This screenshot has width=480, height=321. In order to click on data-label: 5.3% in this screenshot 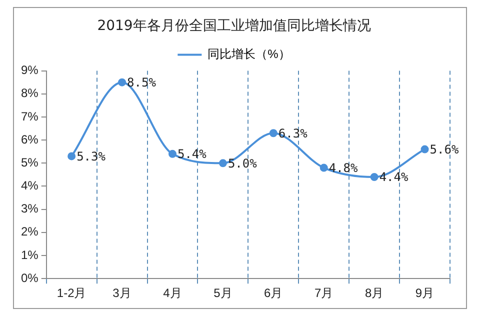, I will do `click(91, 156)`.